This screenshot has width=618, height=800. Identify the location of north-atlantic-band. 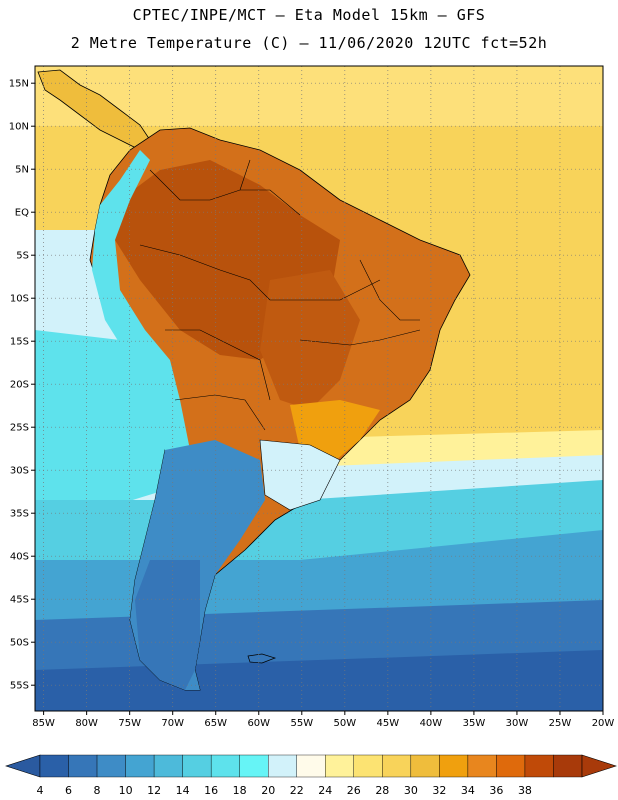
(319, 96).